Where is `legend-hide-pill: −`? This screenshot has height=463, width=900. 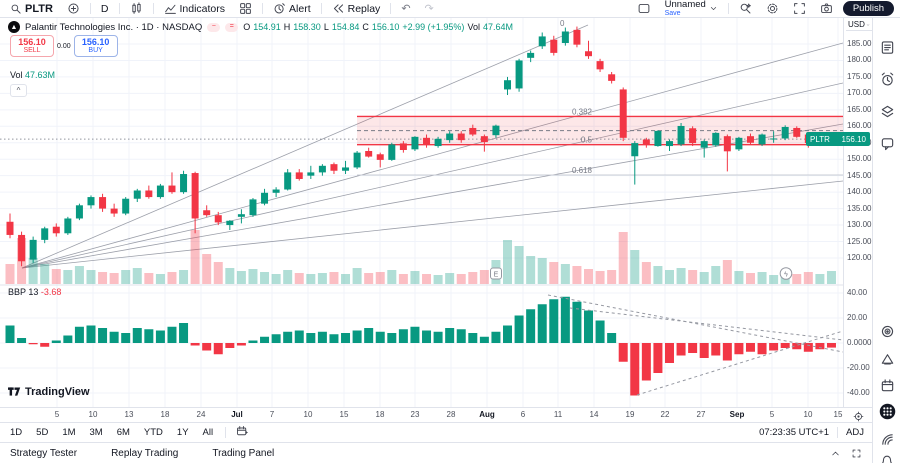 legend-hide-pill: − is located at coordinates (214, 27).